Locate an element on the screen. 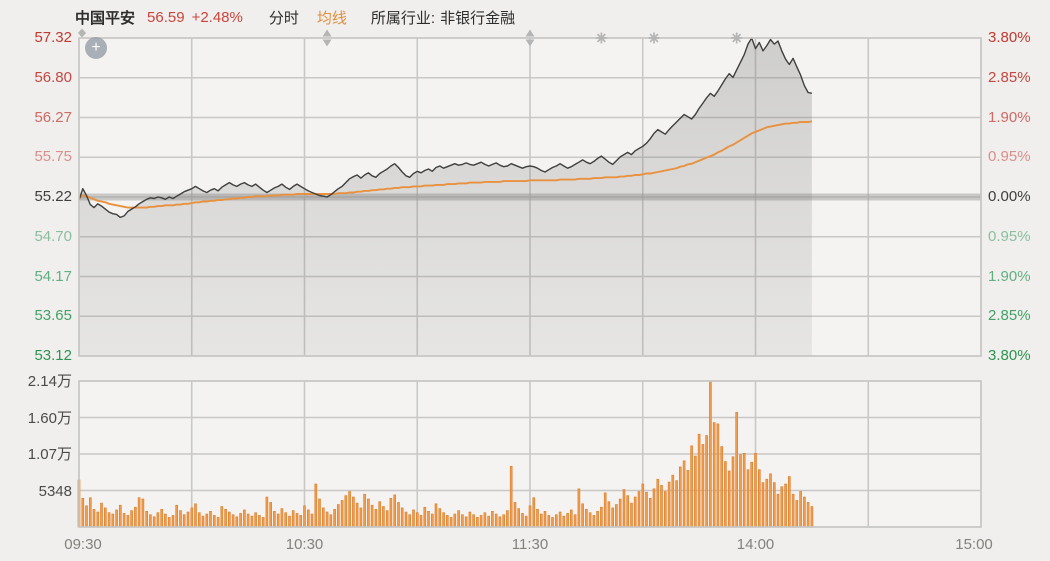 The image size is (1050, 561). average-line-legend: 均线 is located at coordinates (331, 18).